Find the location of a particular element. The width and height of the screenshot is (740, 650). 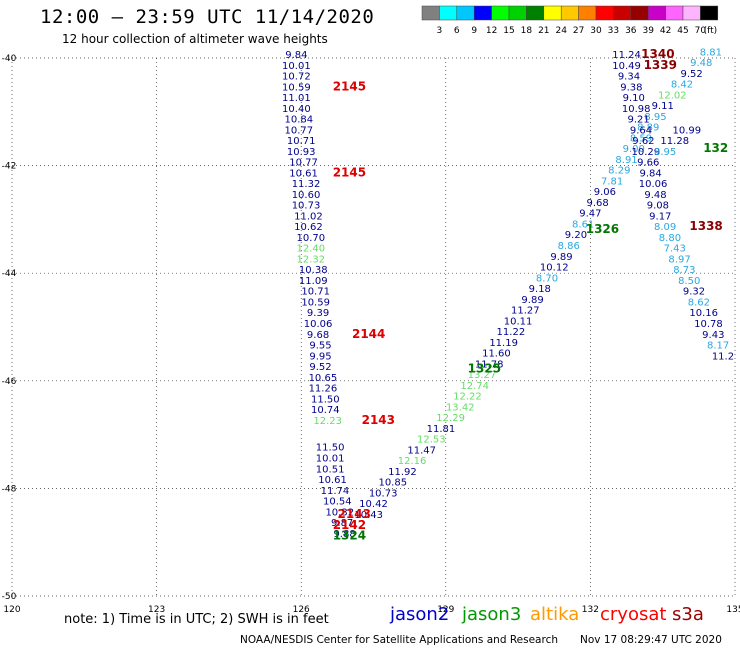

data-point-label: 11.24 is located at coordinates (626, 55).